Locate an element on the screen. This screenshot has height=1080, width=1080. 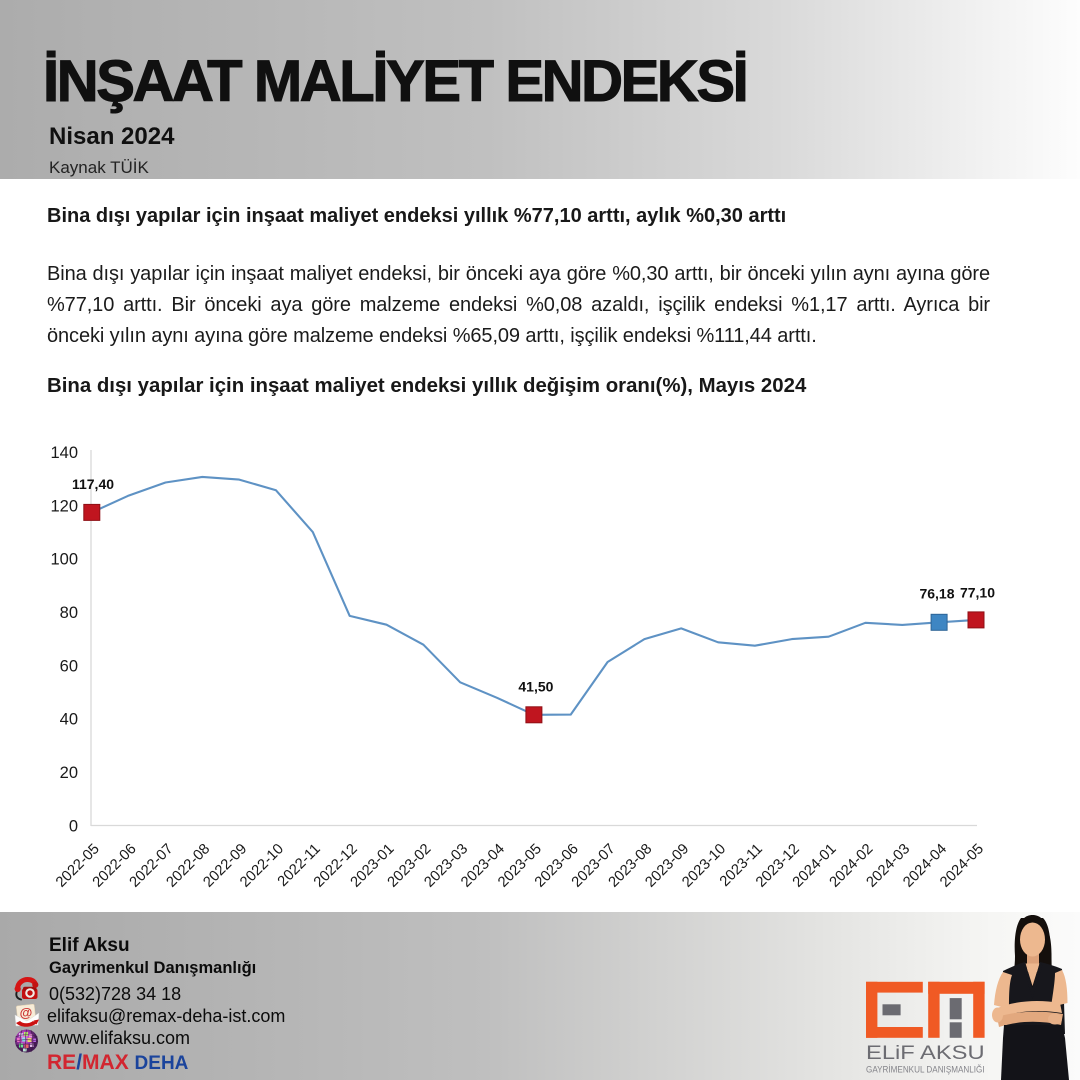
svg-text: 40 is located at coordinates (69, 720).